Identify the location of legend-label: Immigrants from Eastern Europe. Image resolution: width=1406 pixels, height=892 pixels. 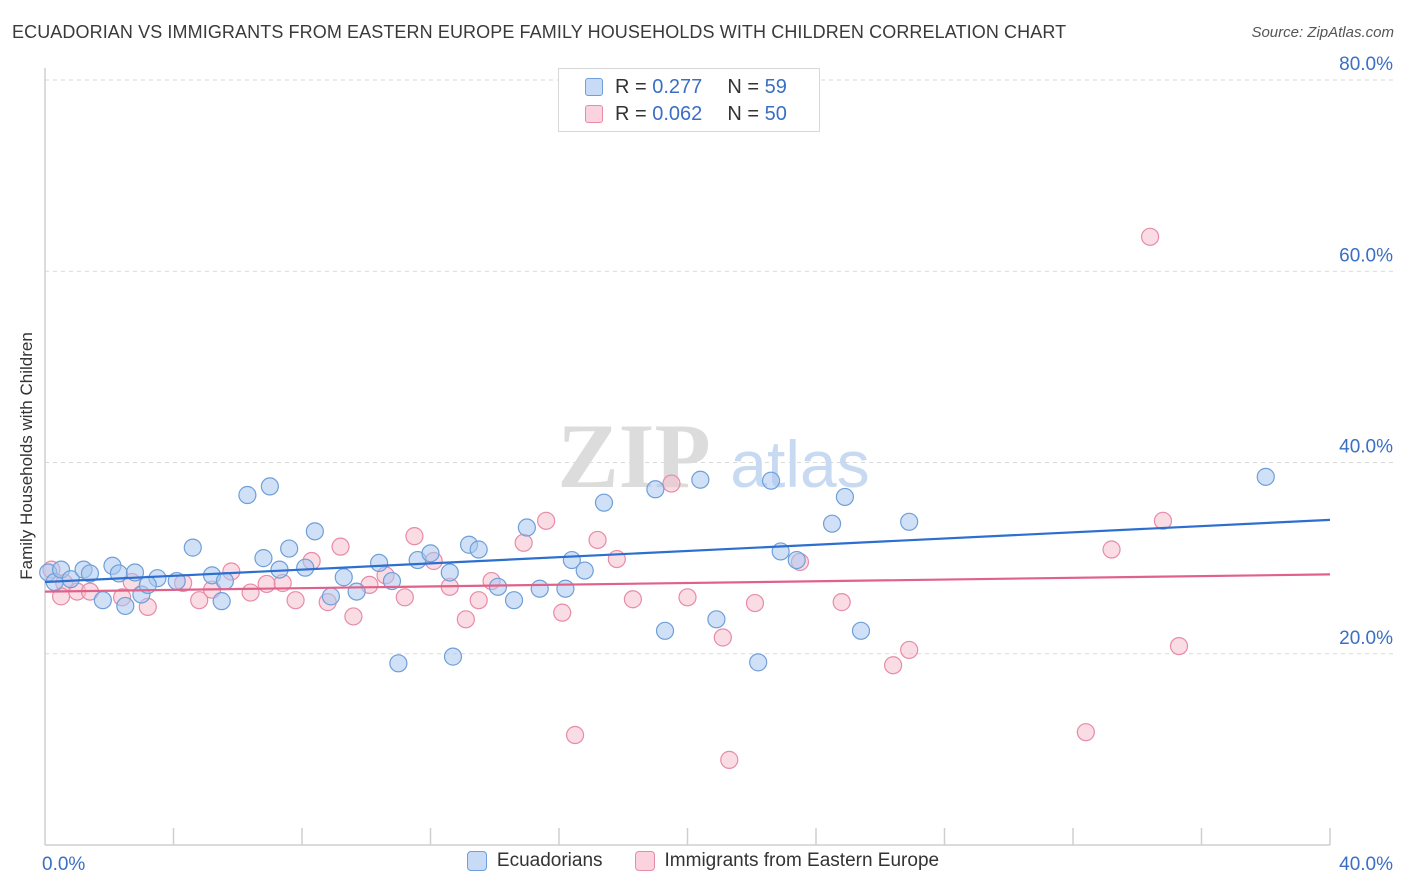
(802, 860).